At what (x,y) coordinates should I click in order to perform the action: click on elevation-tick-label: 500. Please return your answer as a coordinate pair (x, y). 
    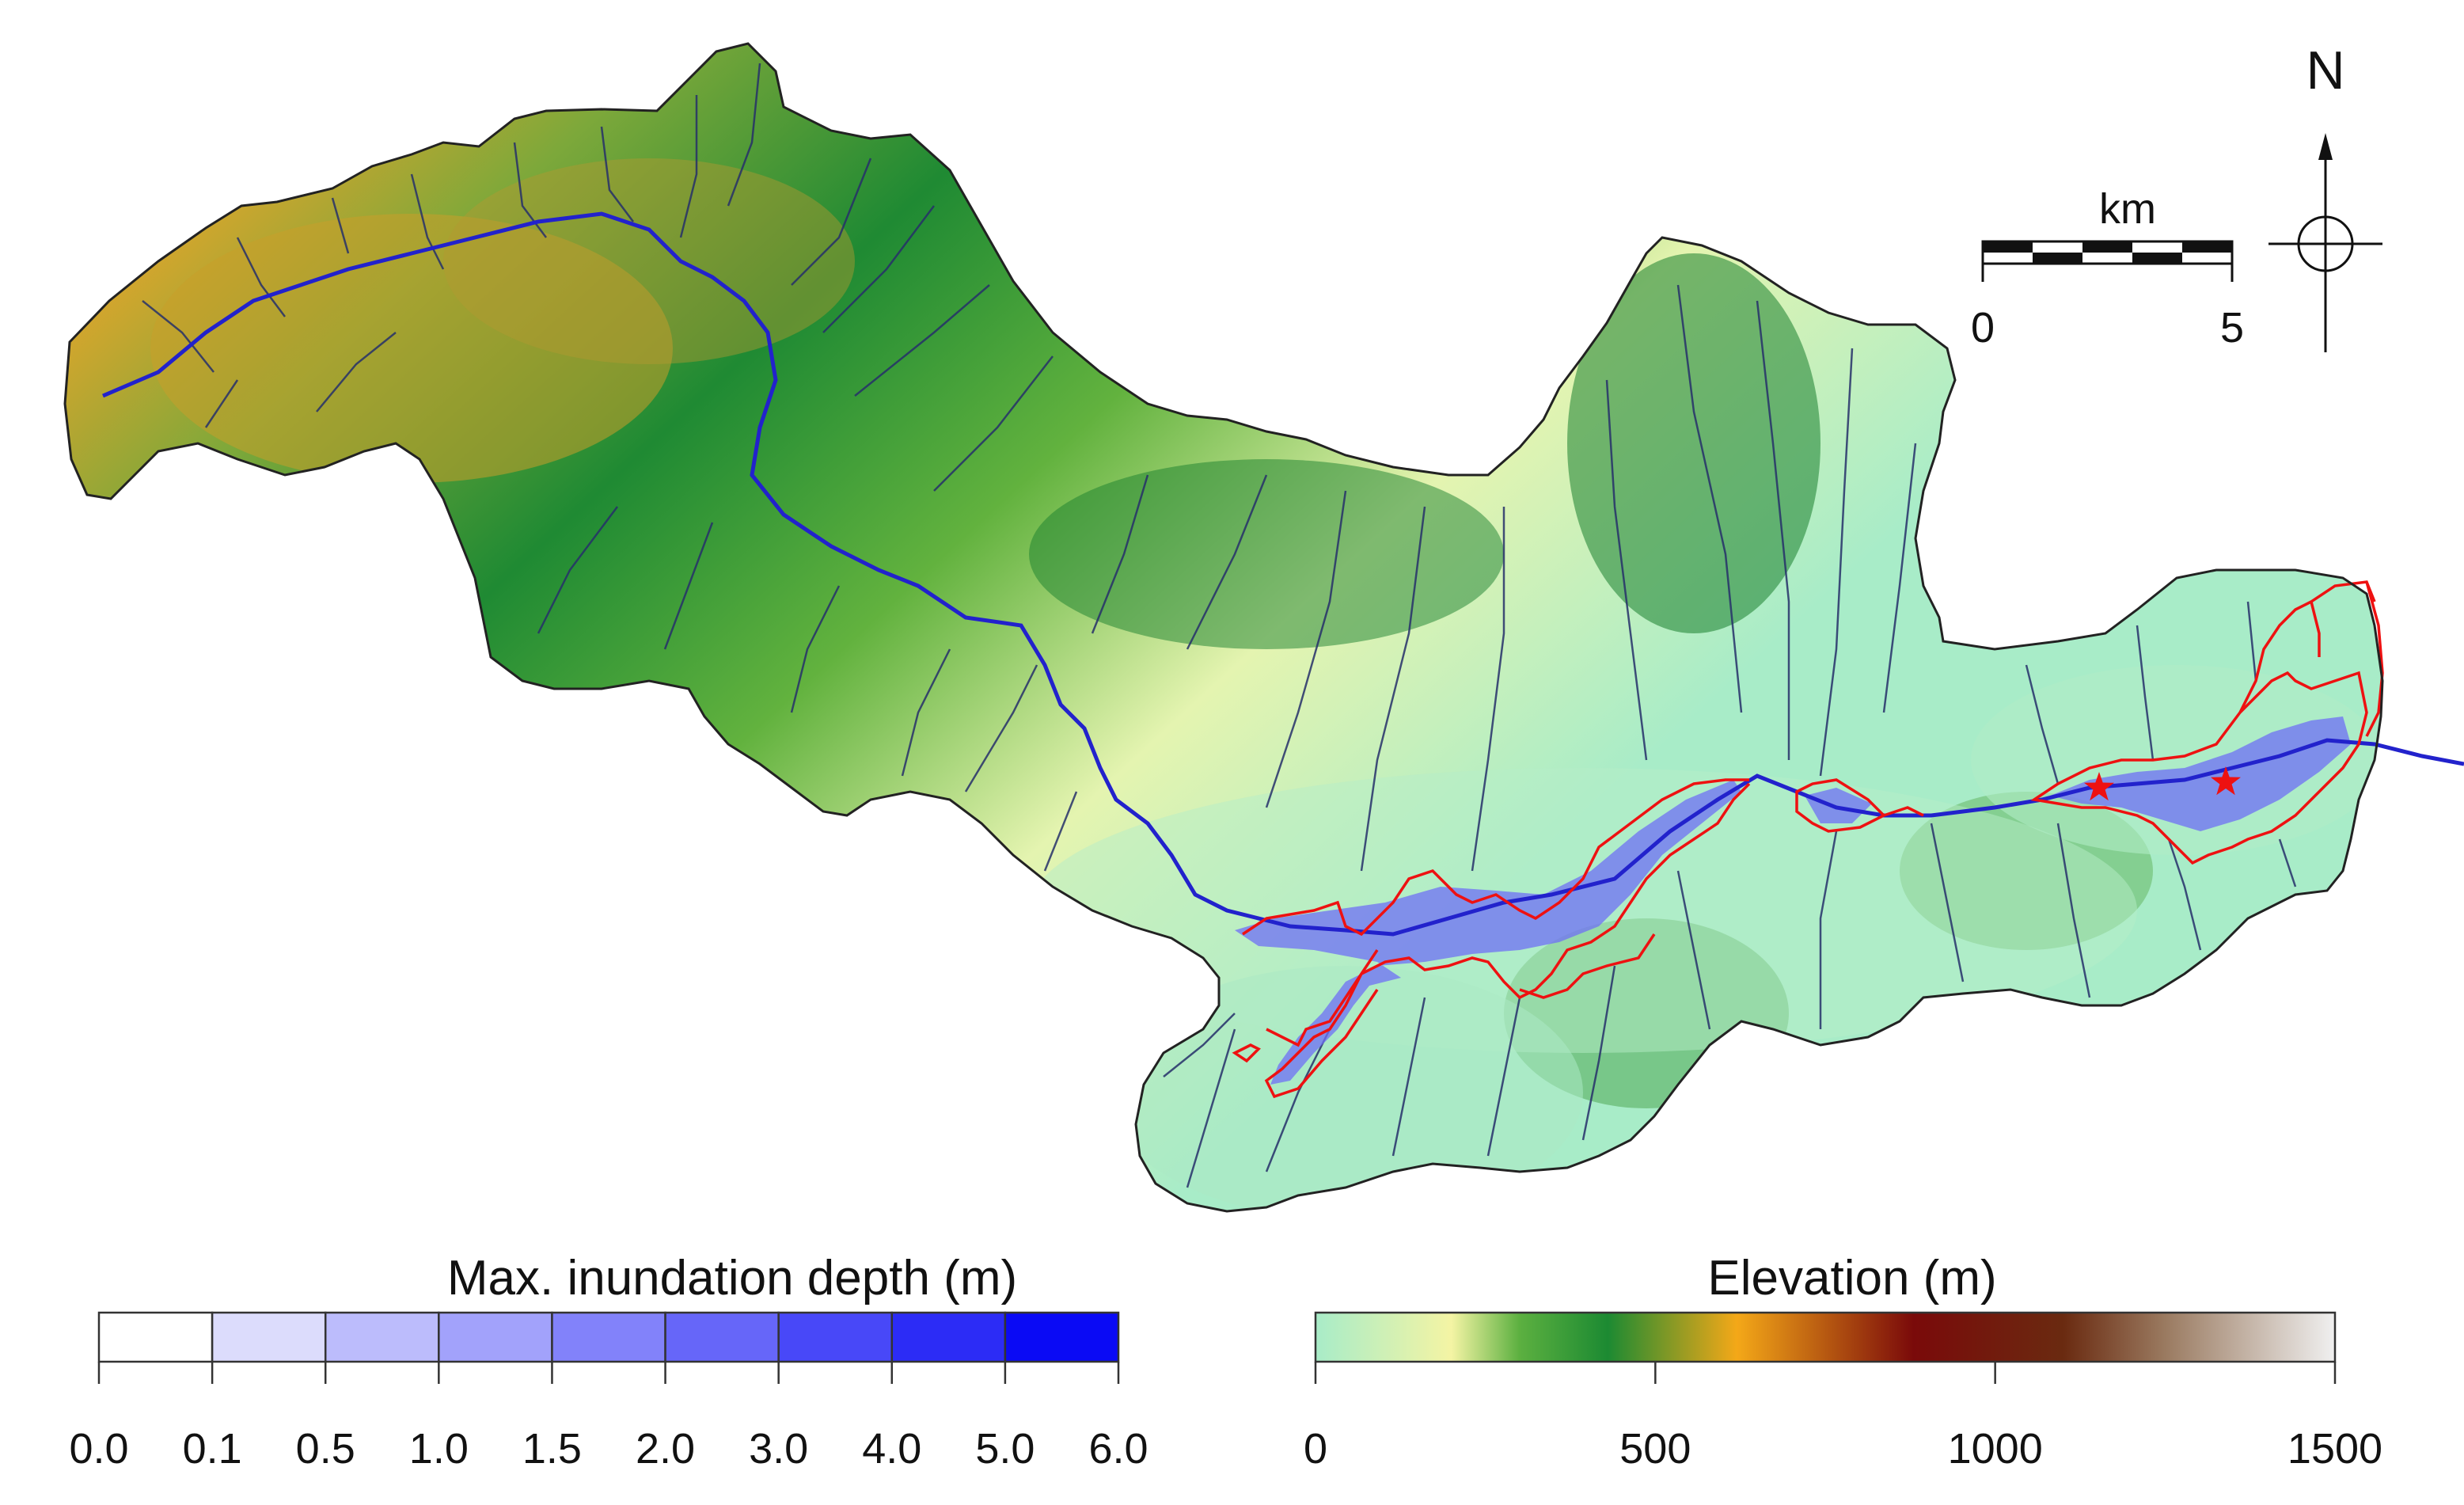
    Looking at the image, I should click on (1655, 1449).